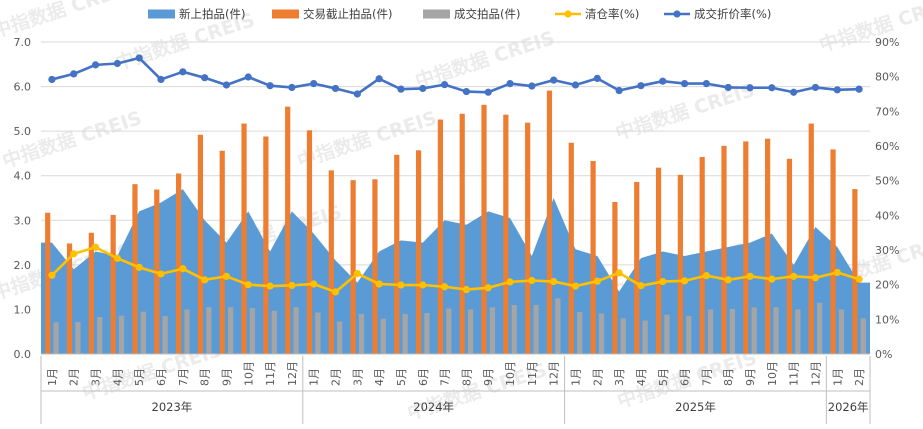 The image size is (923, 429). What do you see at coordinates (332, 14) in the screenshot?
I see `legend-item: 交易截止拍品(件)` at bounding box center [332, 14].